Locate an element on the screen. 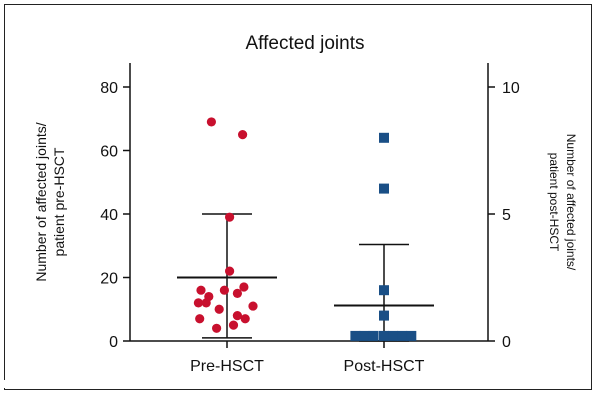 This screenshot has width=595, height=393. left-axis-ticks: 0 20 40 60 80 is located at coordinates (115, 215).